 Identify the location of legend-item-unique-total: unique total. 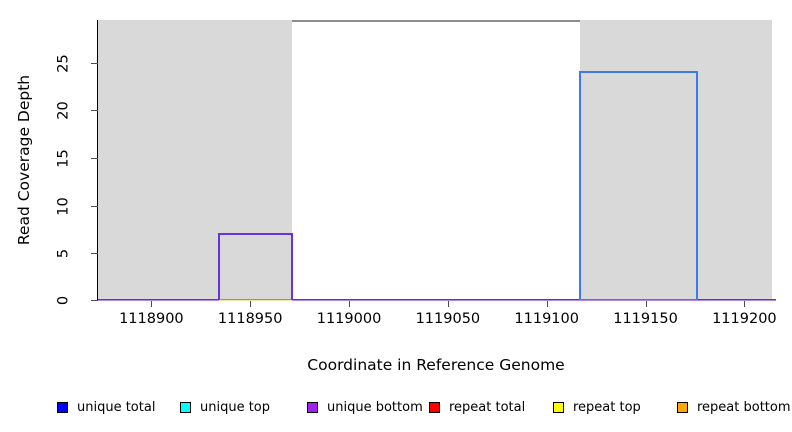
(106, 407).